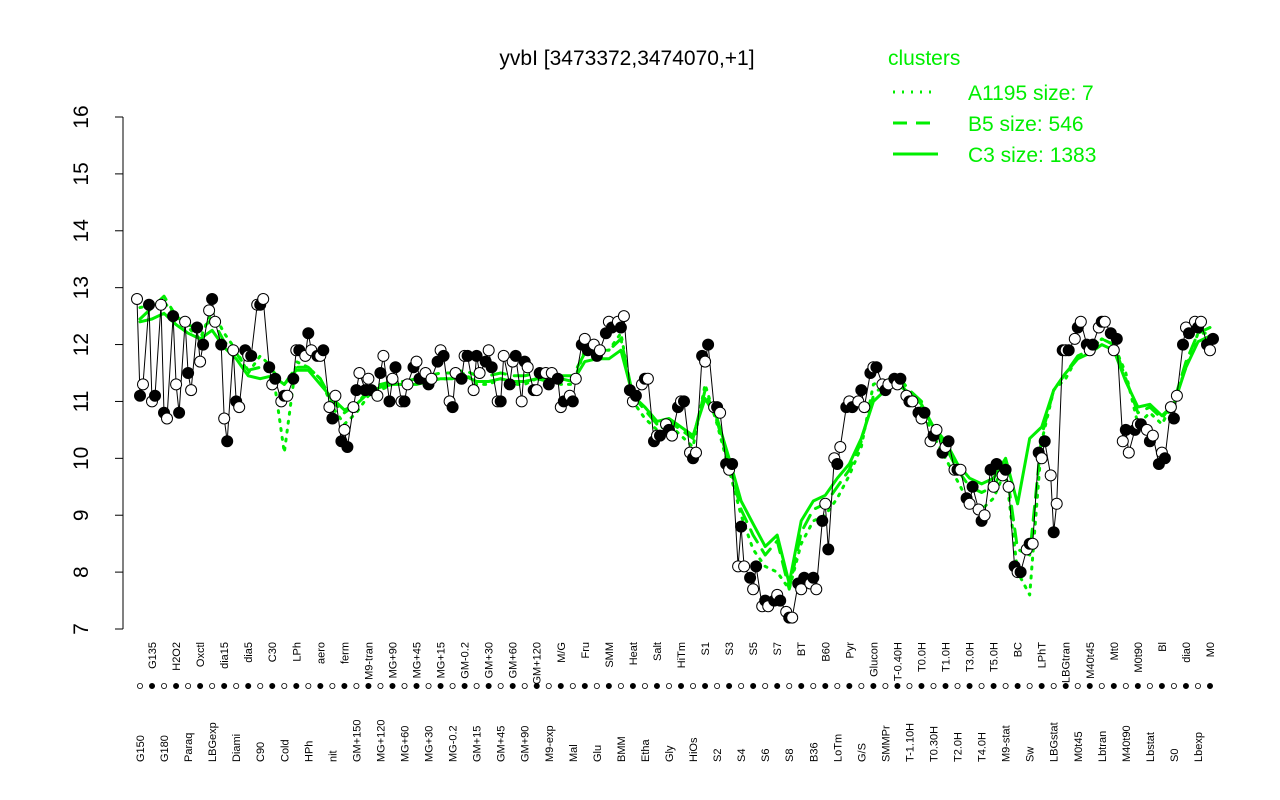 This screenshot has height=800, width=1280. I want to click on legend-label: C3 size: 1383, so click(1032, 155).